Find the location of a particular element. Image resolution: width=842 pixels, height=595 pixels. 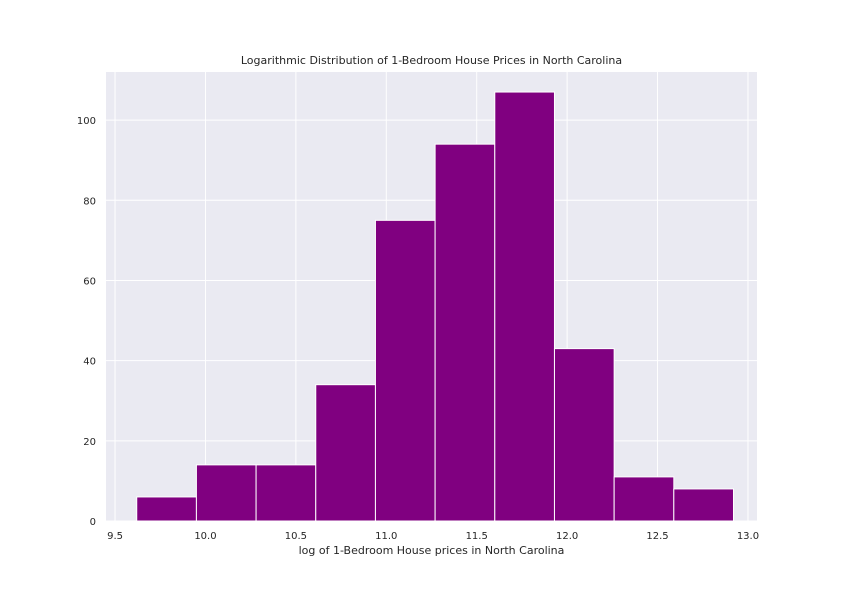

x-tick-label: 10.5 is located at coordinates (296, 536).